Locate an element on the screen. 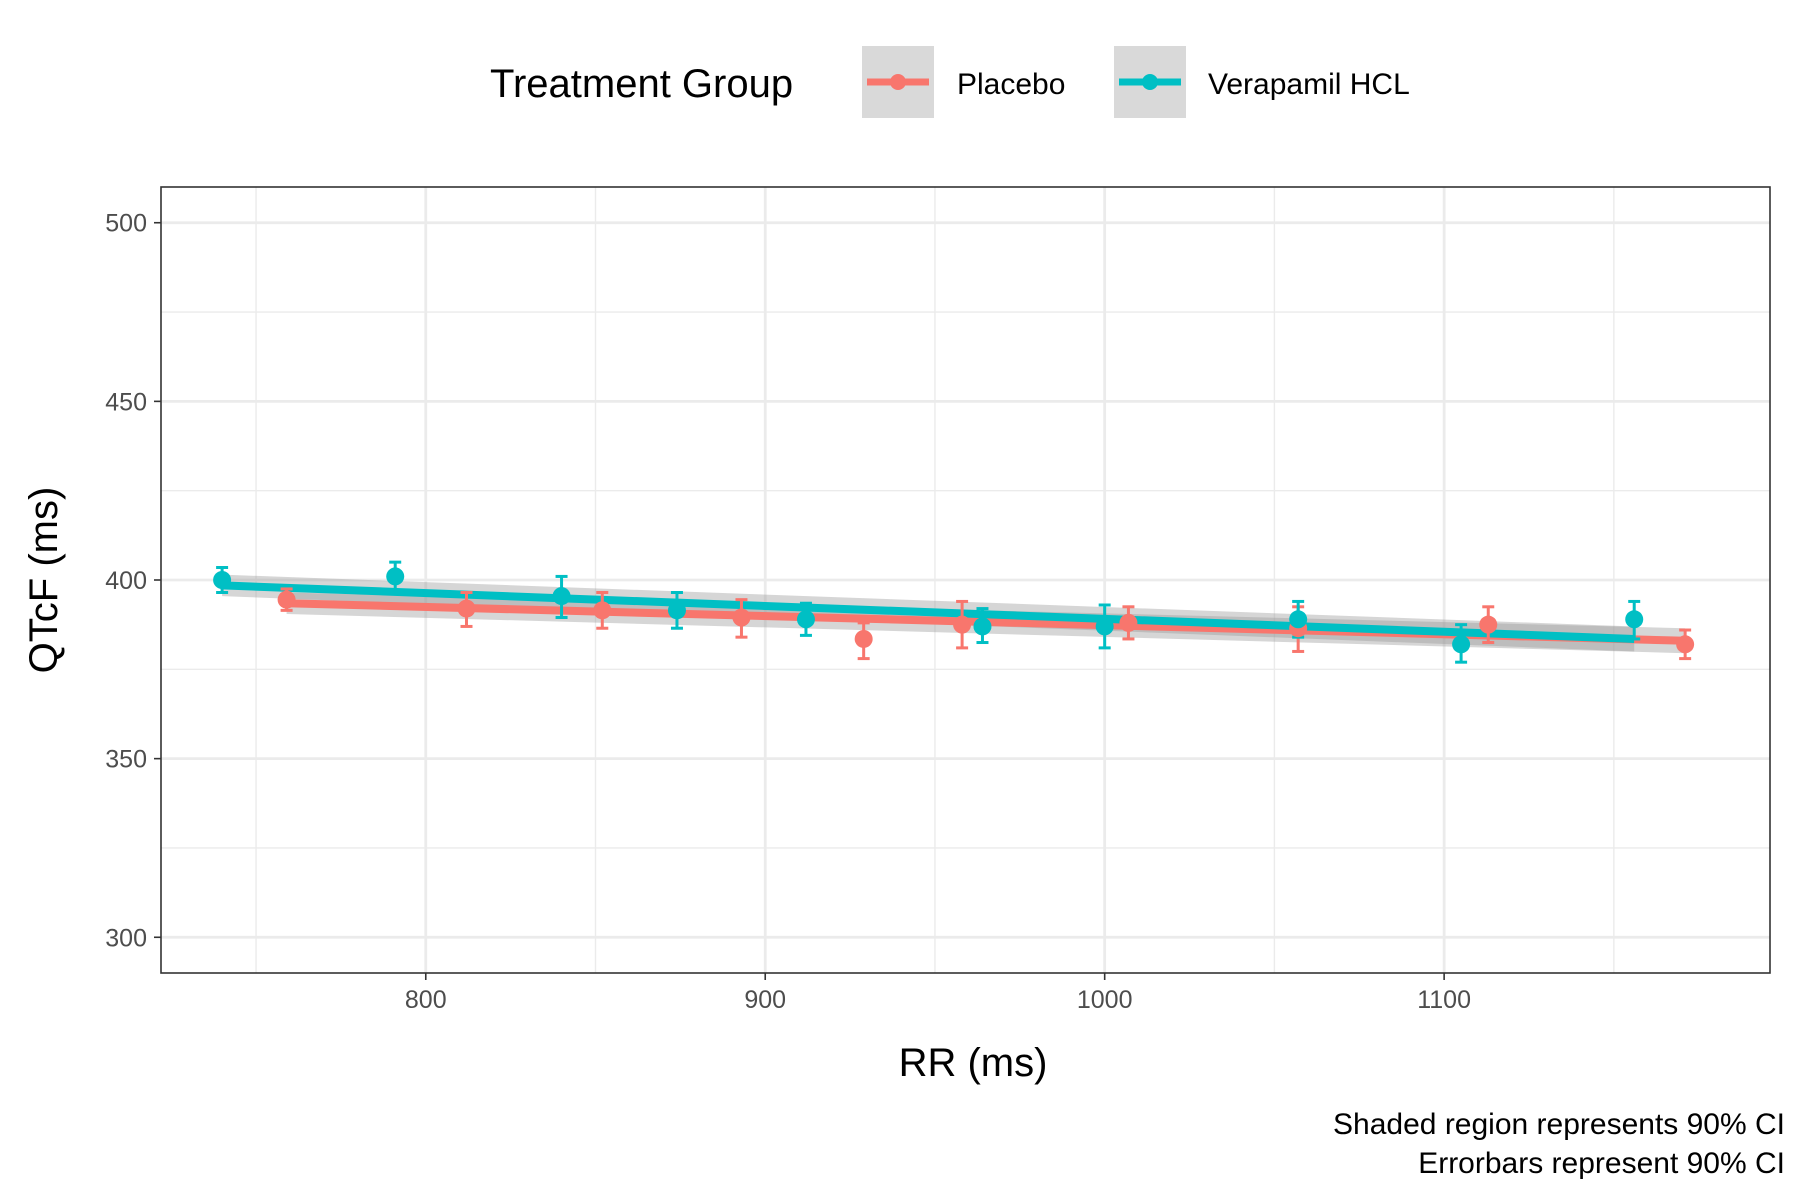 Image resolution: width=1800 pixels, height=1200 pixels. fit-line-verapamil is located at coordinates (928, 612).